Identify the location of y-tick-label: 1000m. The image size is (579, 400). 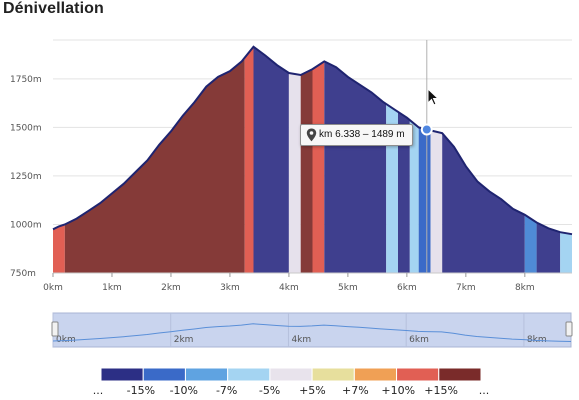
(26, 225).